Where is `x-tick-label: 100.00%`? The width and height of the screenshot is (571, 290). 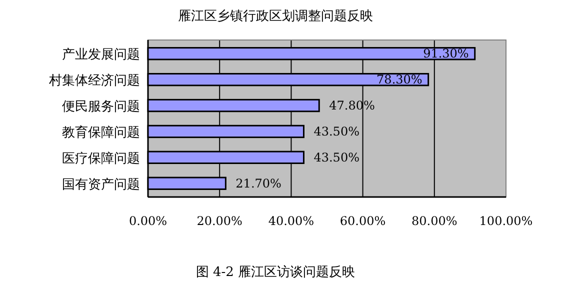 x-tick-label: 100.00% is located at coordinates (506, 221).